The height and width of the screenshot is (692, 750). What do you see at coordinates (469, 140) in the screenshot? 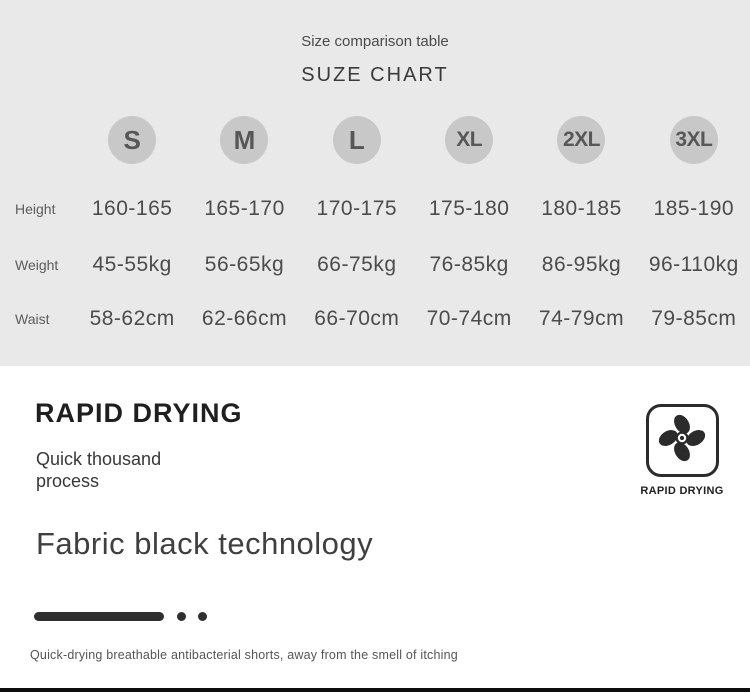
I see `size-badge-xl: XL` at bounding box center [469, 140].